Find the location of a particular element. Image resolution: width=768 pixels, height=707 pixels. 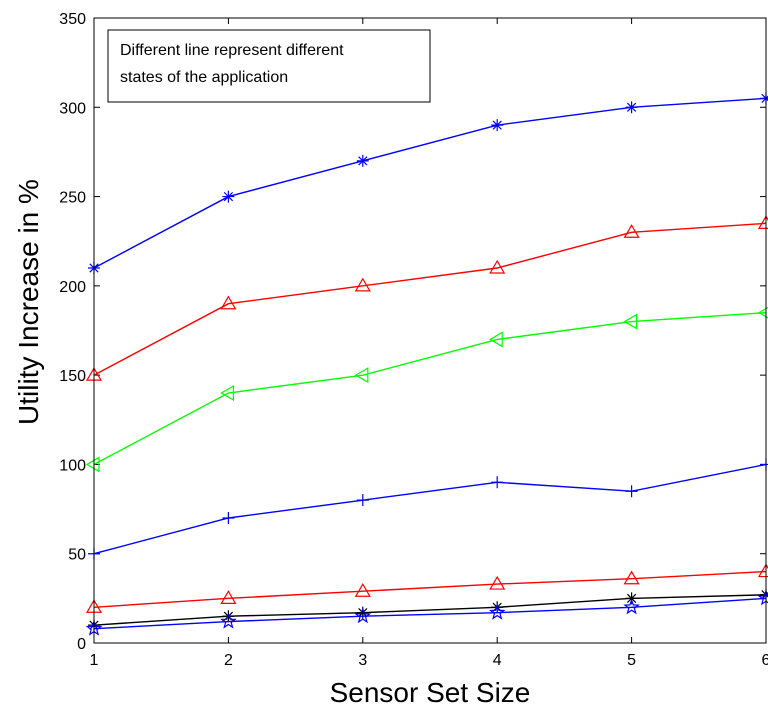

y-tick-label: 0 is located at coordinates (81, 644).